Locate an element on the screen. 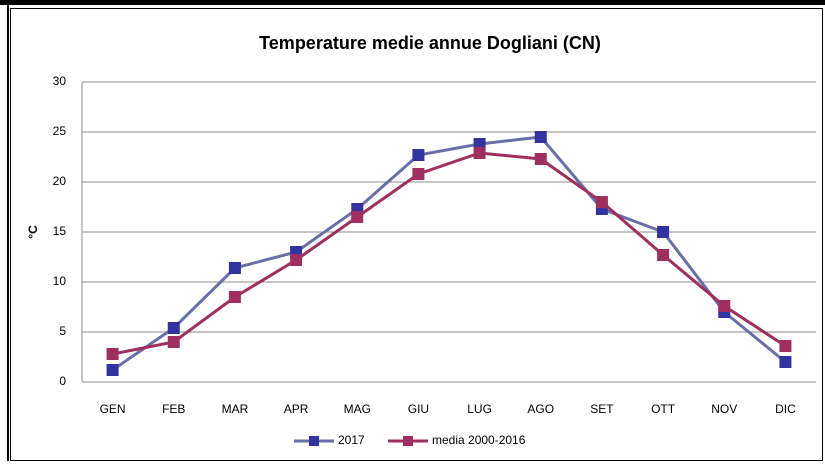  legend-label: media 2000-2016 is located at coordinates (479, 440).